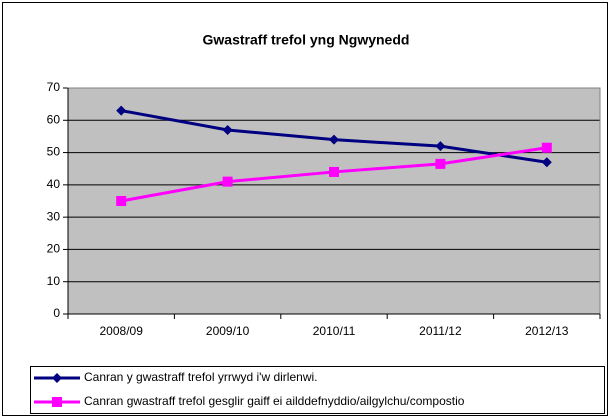 Image resolution: width=611 pixels, height=419 pixels. I want to click on y-tick-label: 70, so click(54, 87).